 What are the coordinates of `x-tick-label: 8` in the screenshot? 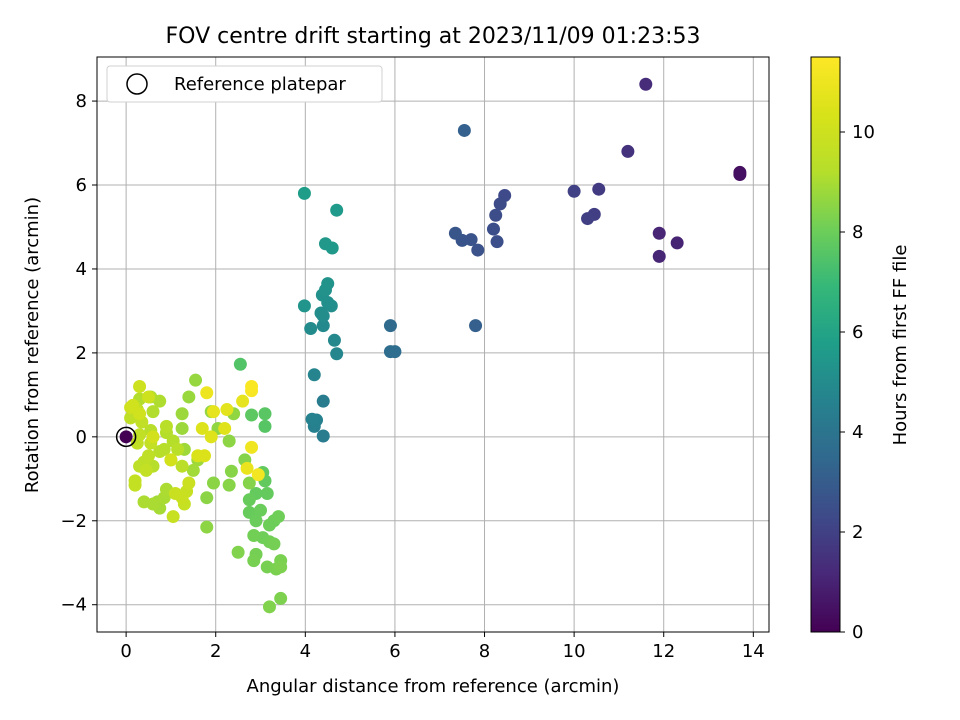 It's located at (484, 651).